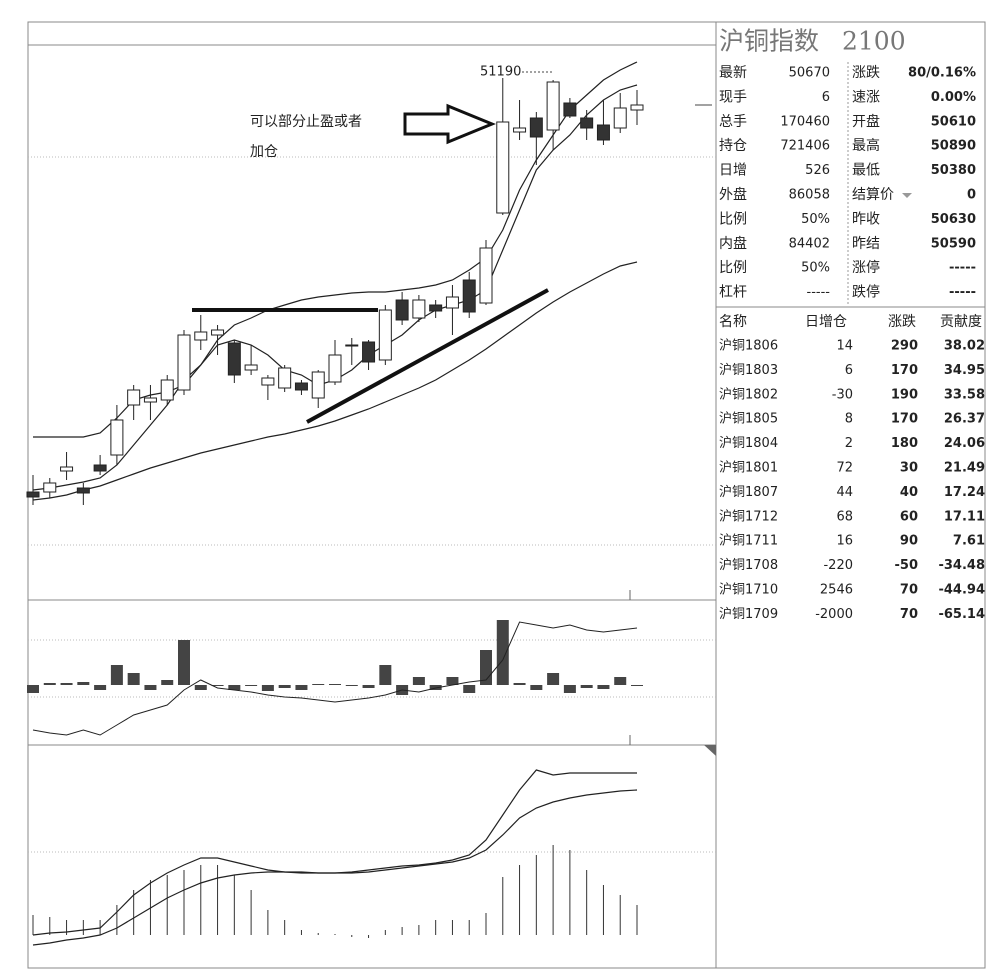  I want to click on quote-value: 50610, so click(953, 121).